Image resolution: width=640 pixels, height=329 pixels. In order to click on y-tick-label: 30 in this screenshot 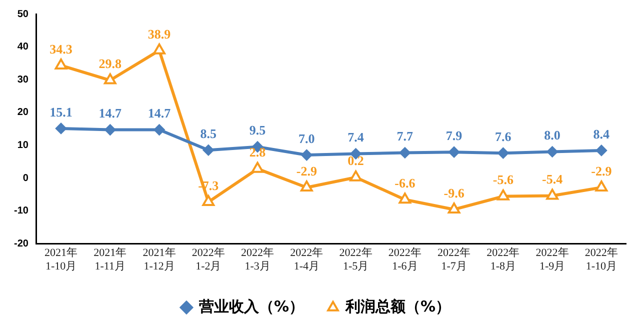, I will do `click(23, 80)`.